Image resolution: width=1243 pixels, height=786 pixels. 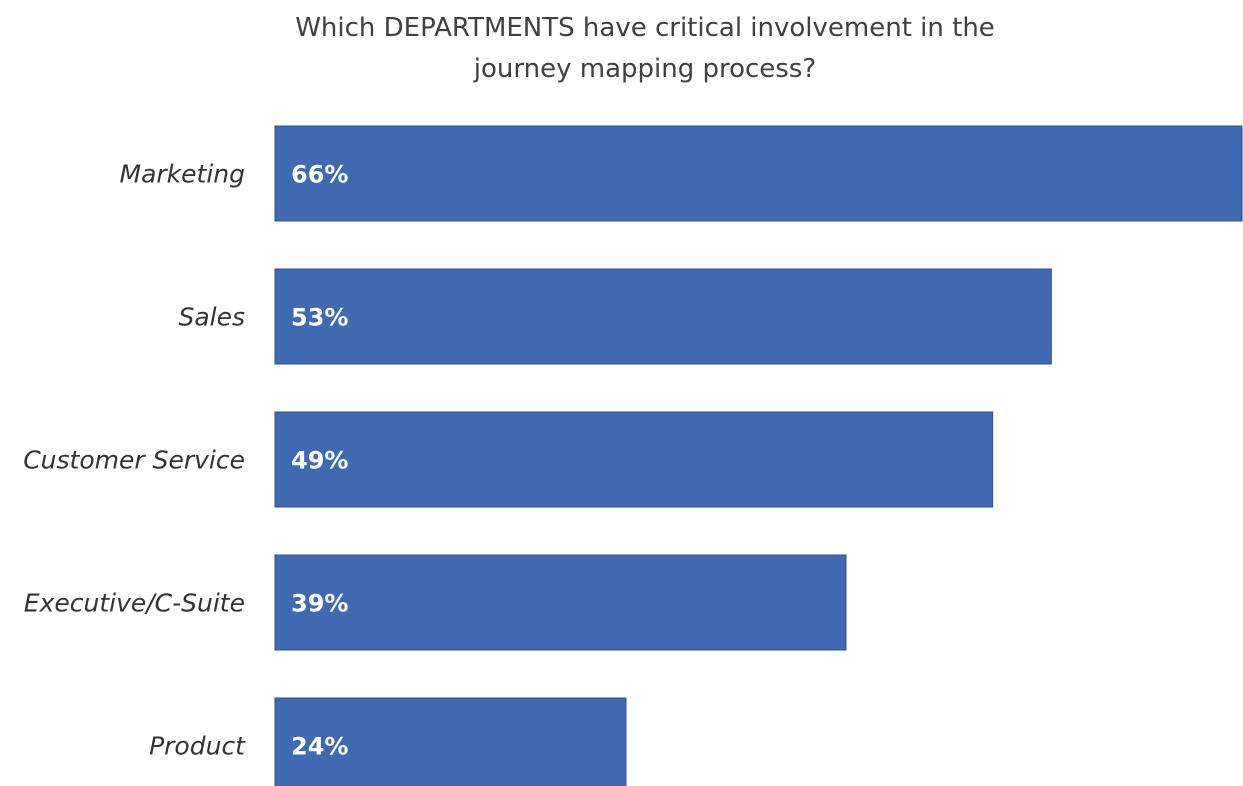 What do you see at coordinates (197, 746) in the screenshot?
I see `category-label-product: Product` at bounding box center [197, 746].